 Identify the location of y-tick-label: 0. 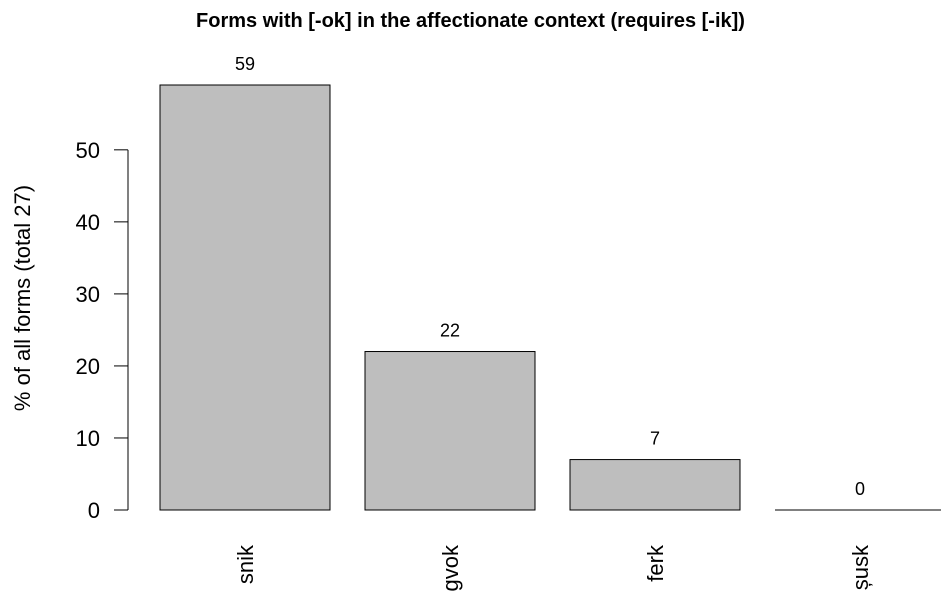
(94, 510).